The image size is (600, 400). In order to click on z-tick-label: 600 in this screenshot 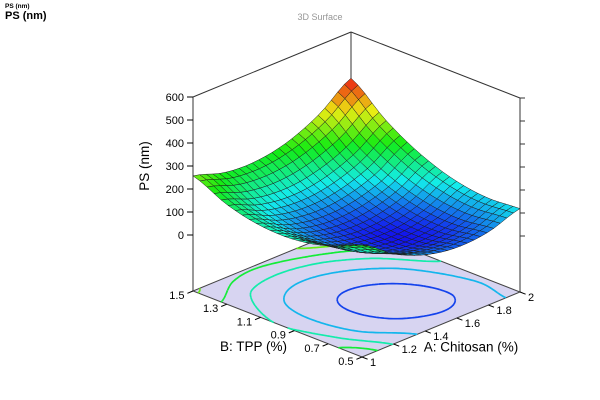, I will do `click(175, 98)`.